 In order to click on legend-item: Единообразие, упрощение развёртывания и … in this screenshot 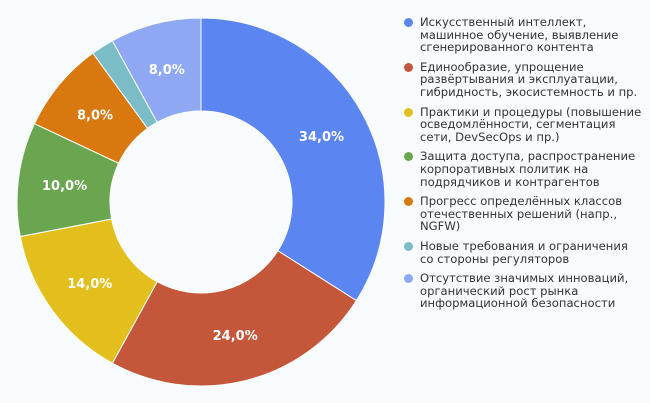, I will do `click(524, 79)`.